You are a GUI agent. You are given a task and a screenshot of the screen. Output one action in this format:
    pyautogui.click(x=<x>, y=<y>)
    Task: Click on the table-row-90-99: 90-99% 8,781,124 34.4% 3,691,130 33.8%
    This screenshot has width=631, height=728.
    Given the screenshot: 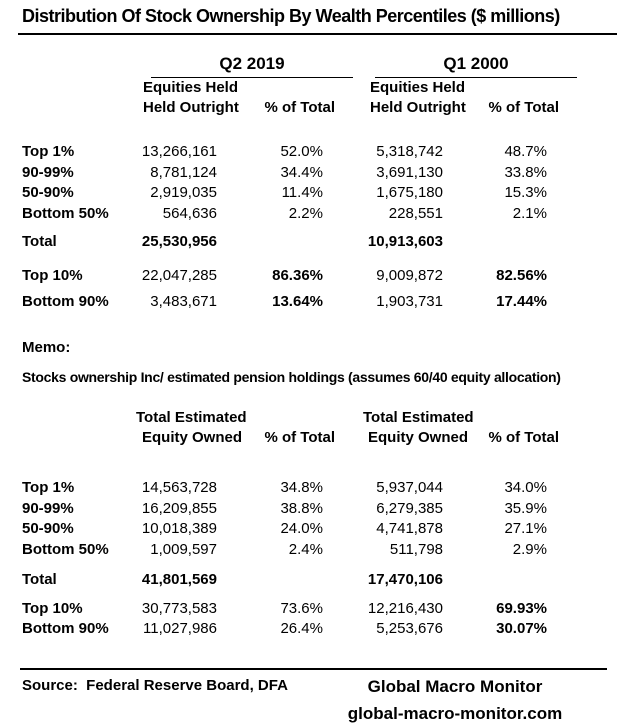 What is the action you would take?
    pyautogui.click(x=315, y=173)
    